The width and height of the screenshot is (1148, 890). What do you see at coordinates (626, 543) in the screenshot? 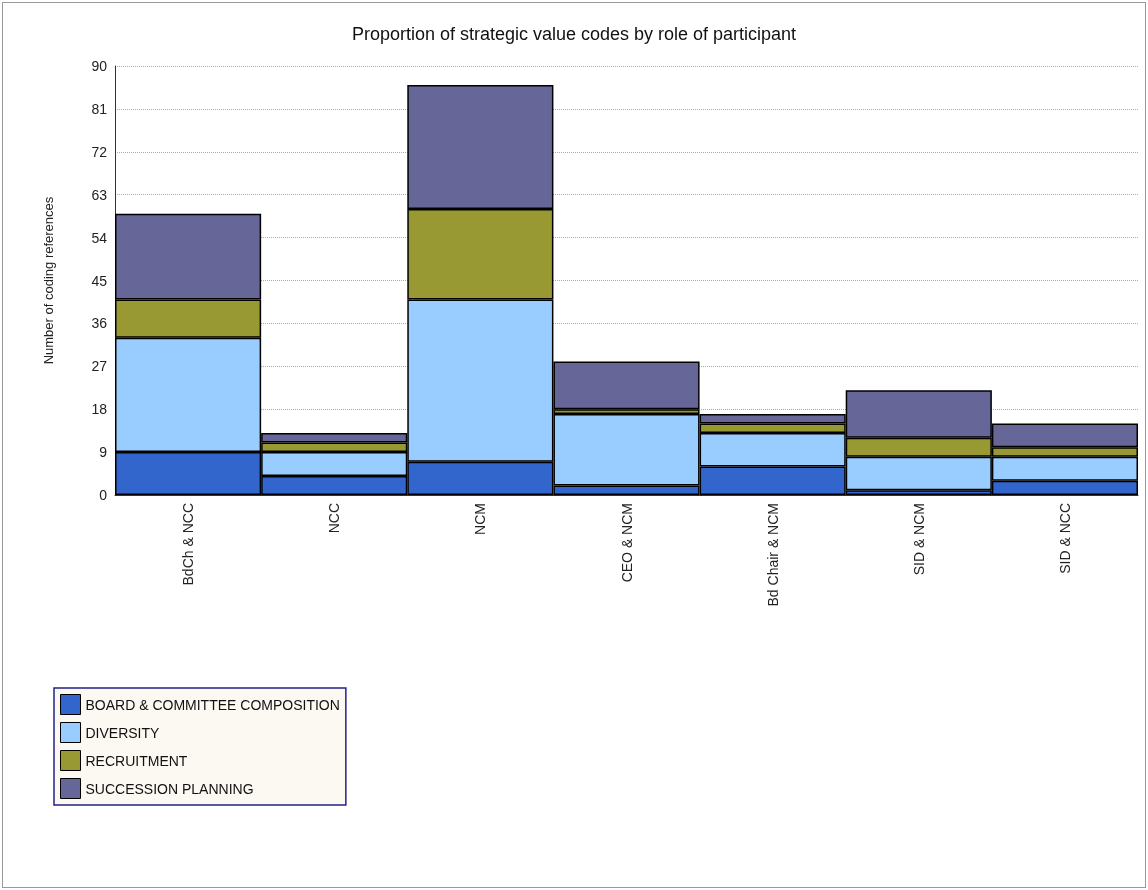
I see `x-tick-label: CEO & NCM` at bounding box center [626, 543].